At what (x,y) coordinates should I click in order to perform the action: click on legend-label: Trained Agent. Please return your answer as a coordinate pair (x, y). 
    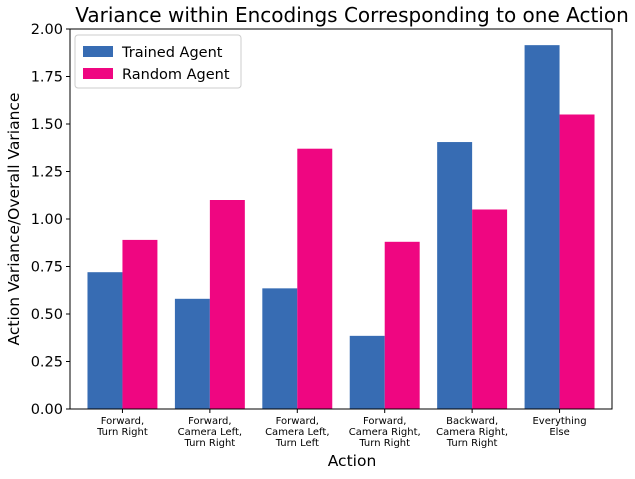
    Looking at the image, I should click on (172, 53).